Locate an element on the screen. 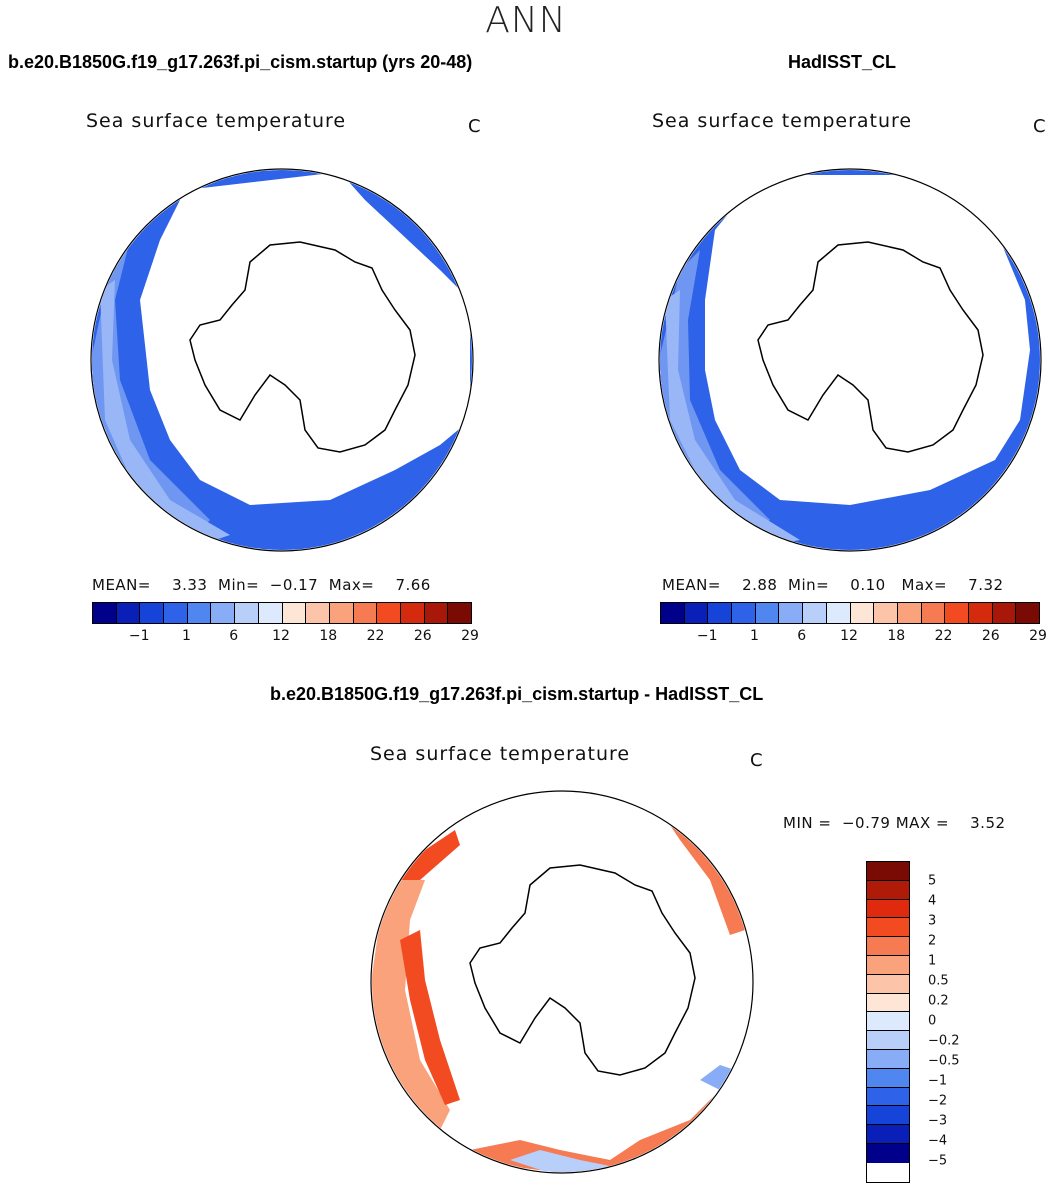 The image size is (1052, 1187). diff-antarctica-outline is located at coordinates (582, 970).